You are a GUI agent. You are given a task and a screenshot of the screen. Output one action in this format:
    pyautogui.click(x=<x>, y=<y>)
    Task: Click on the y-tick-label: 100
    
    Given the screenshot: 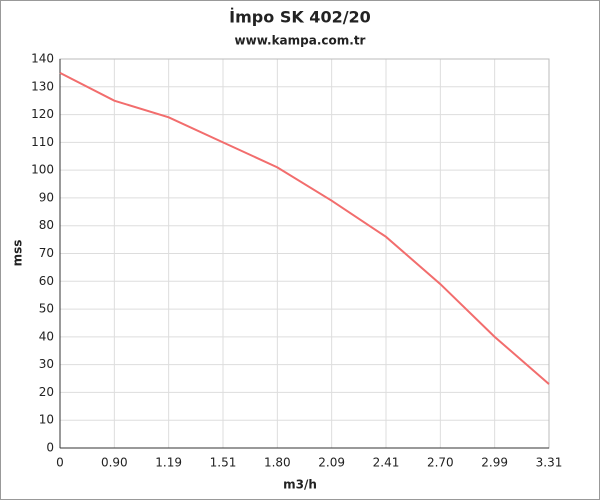 What is the action you would take?
    pyautogui.click(x=42, y=170)
    